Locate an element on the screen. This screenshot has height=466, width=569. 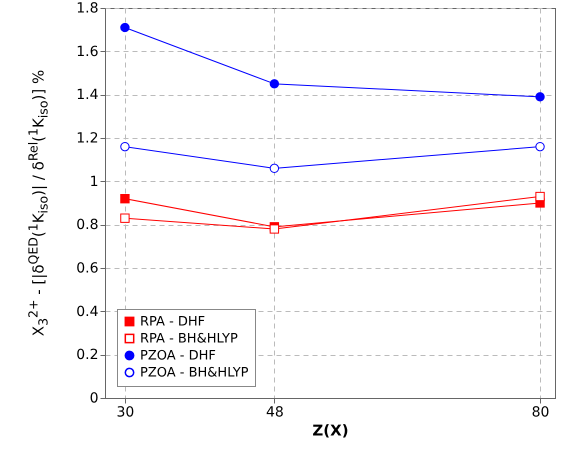
y-tick-label: 0.8 is located at coordinates (87, 225).